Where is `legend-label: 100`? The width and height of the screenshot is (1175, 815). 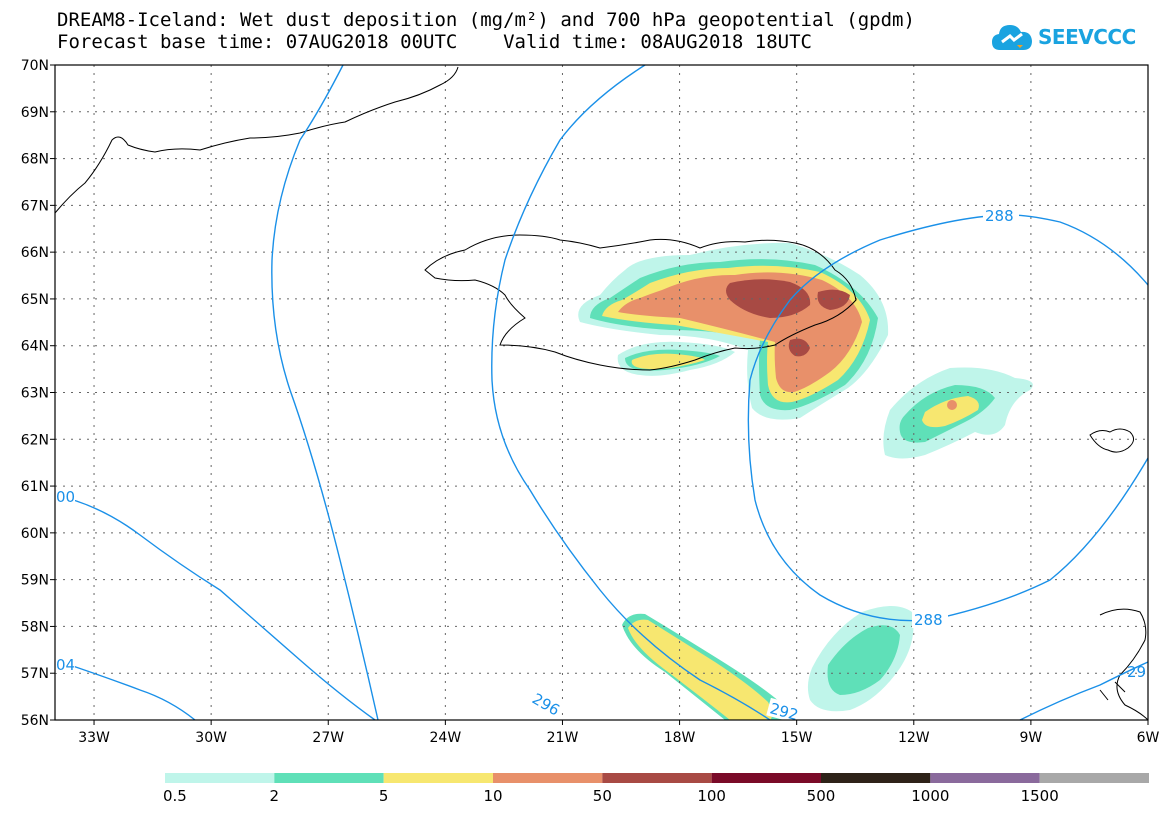
legend-label: 100 is located at coordinates (711, 796).